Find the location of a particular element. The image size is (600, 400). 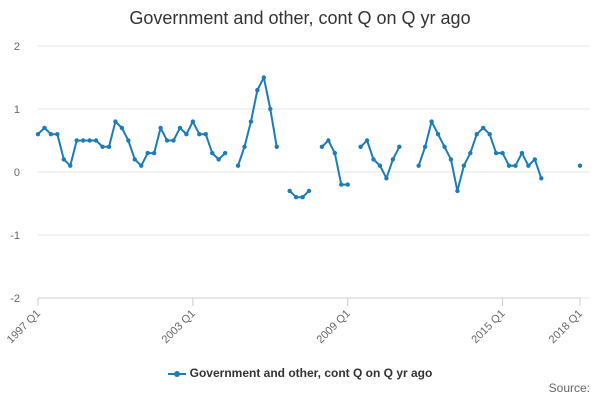

y-tick-label: -1 is located at coordinates (15, 236).